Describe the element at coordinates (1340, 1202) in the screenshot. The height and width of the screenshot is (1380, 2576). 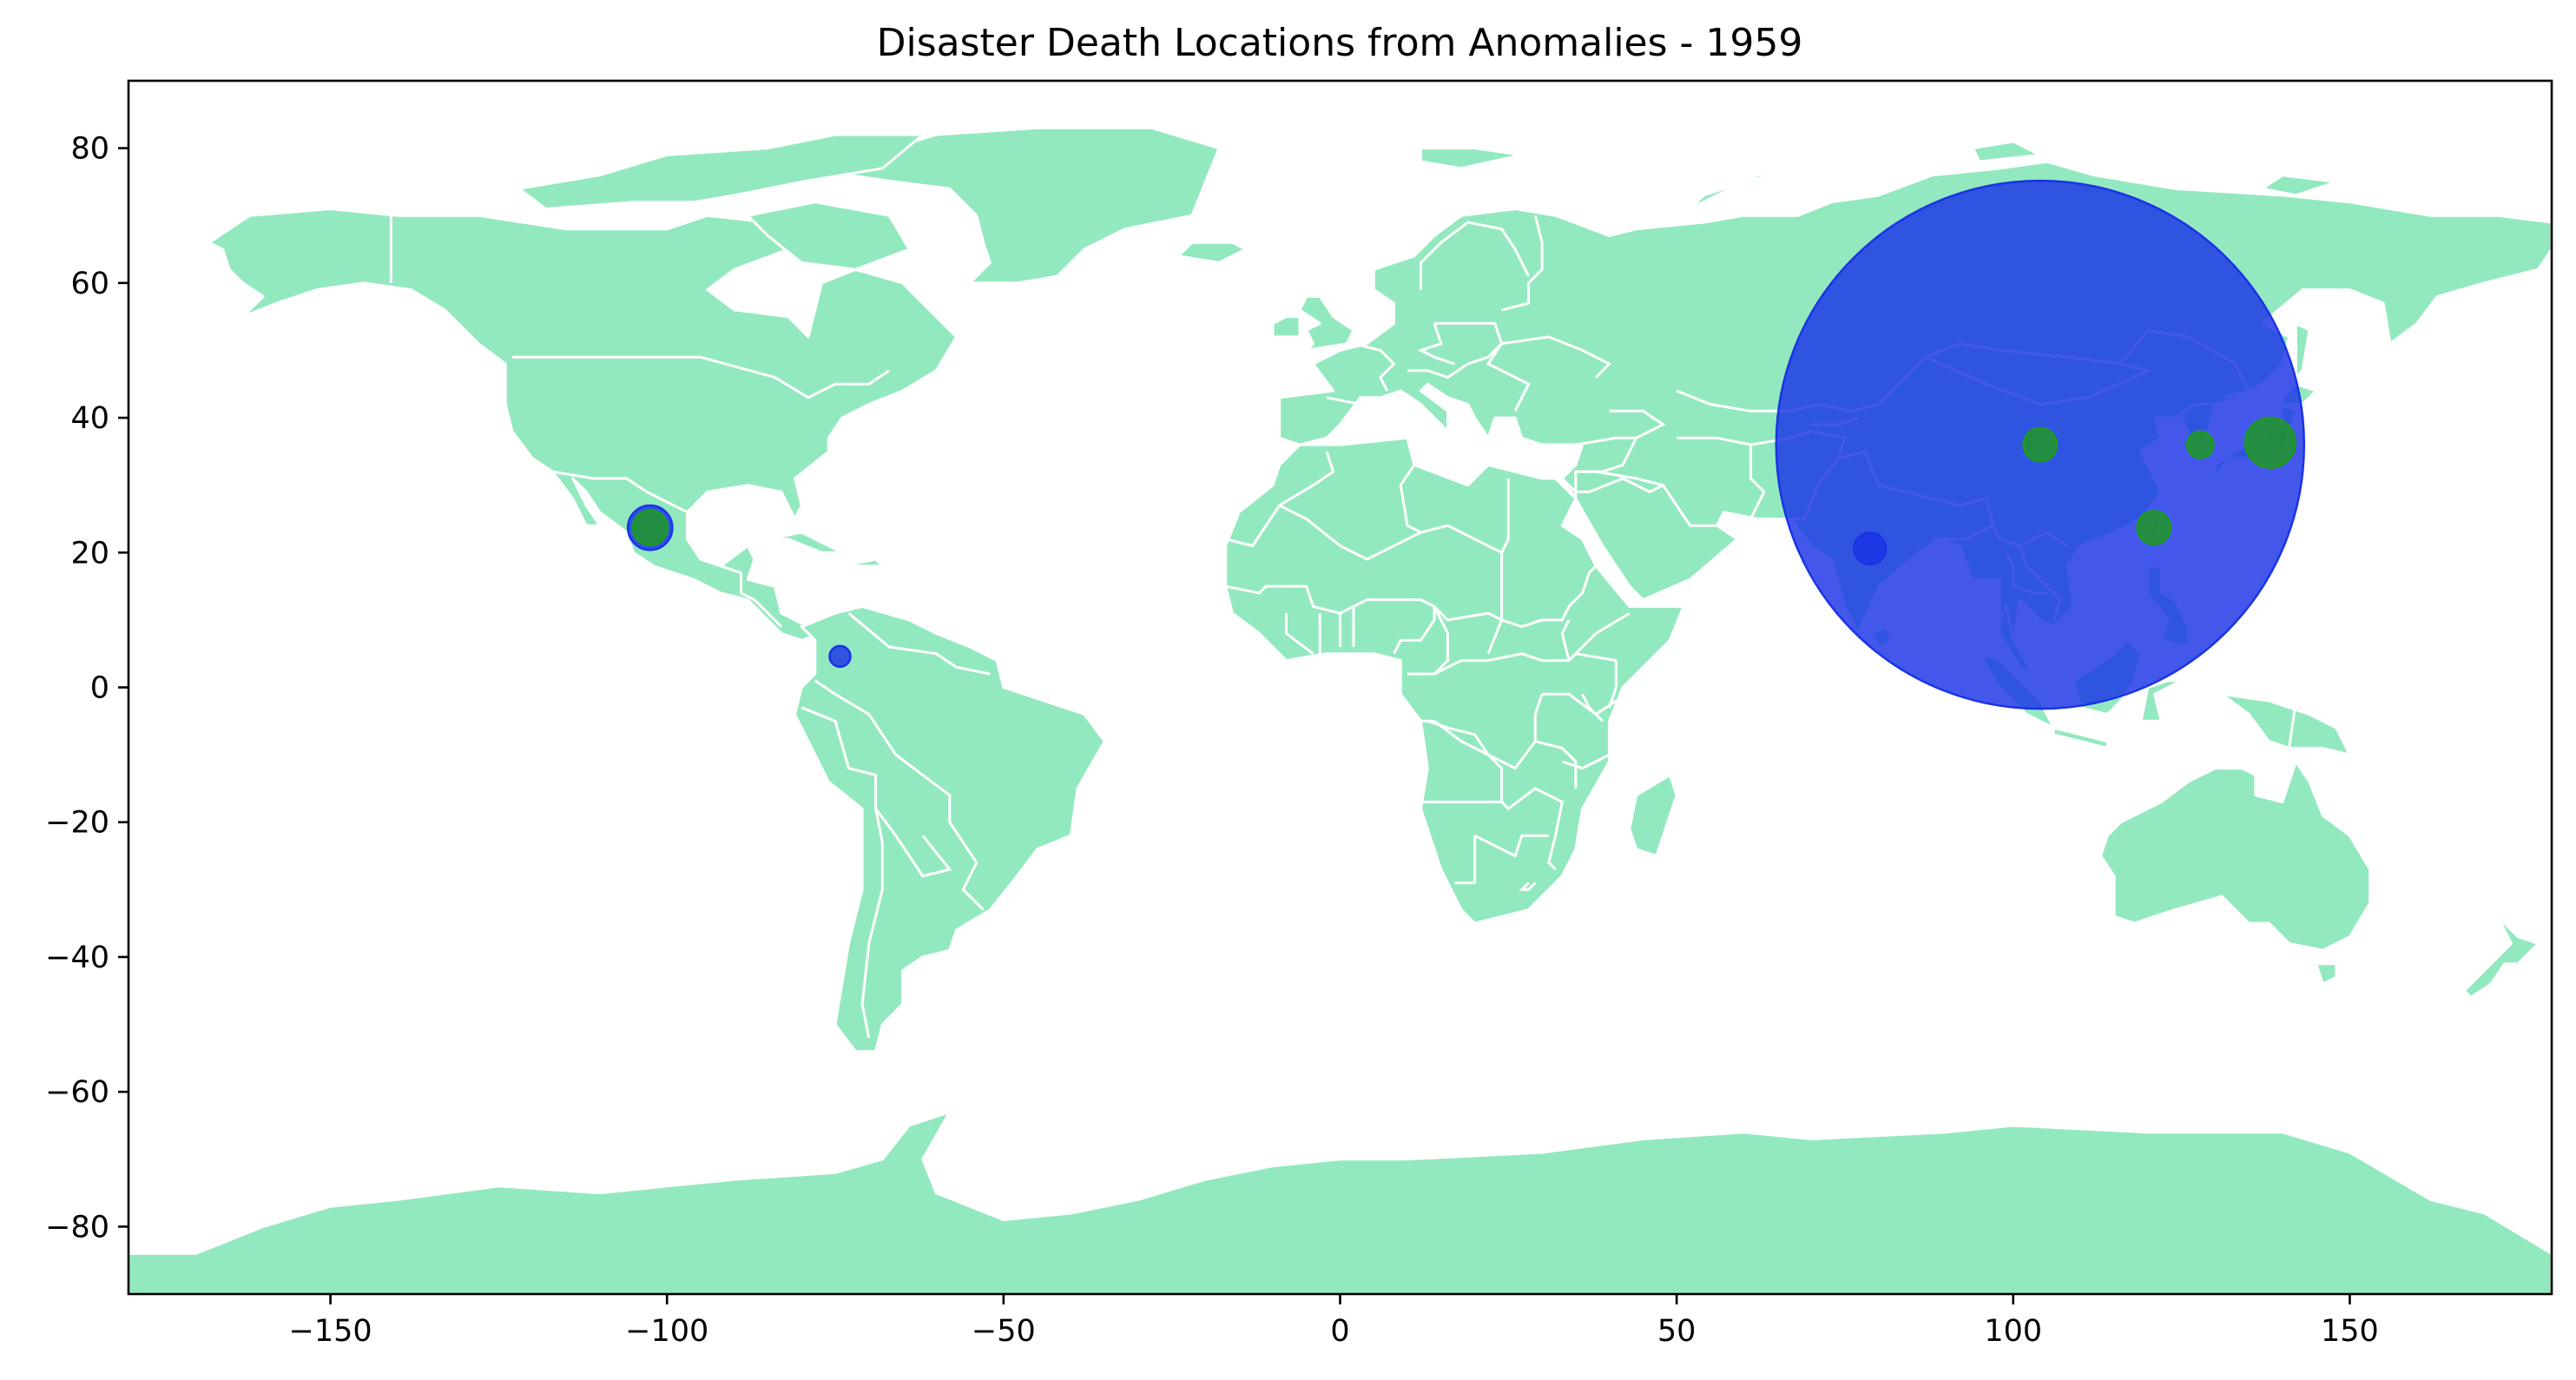
I see `land-antarctica` at that location.